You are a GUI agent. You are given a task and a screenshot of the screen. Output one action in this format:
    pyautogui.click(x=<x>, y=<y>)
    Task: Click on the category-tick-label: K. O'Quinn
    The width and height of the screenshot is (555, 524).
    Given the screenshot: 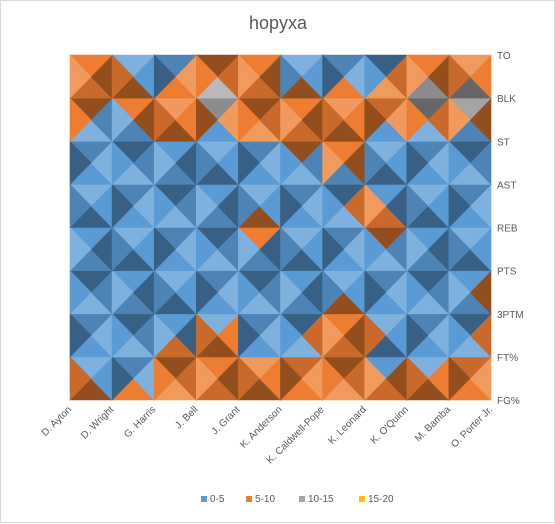 What is the action you would take?
    pyautogui.click(x=390, y=425)
    